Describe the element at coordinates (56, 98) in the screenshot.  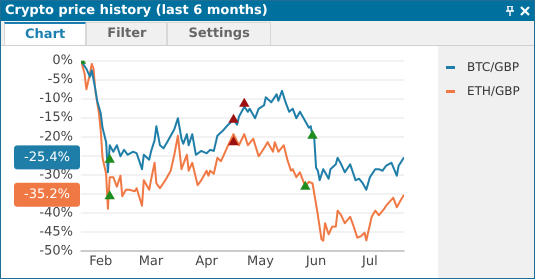
I see `y-tick-label: -10%` at that location.